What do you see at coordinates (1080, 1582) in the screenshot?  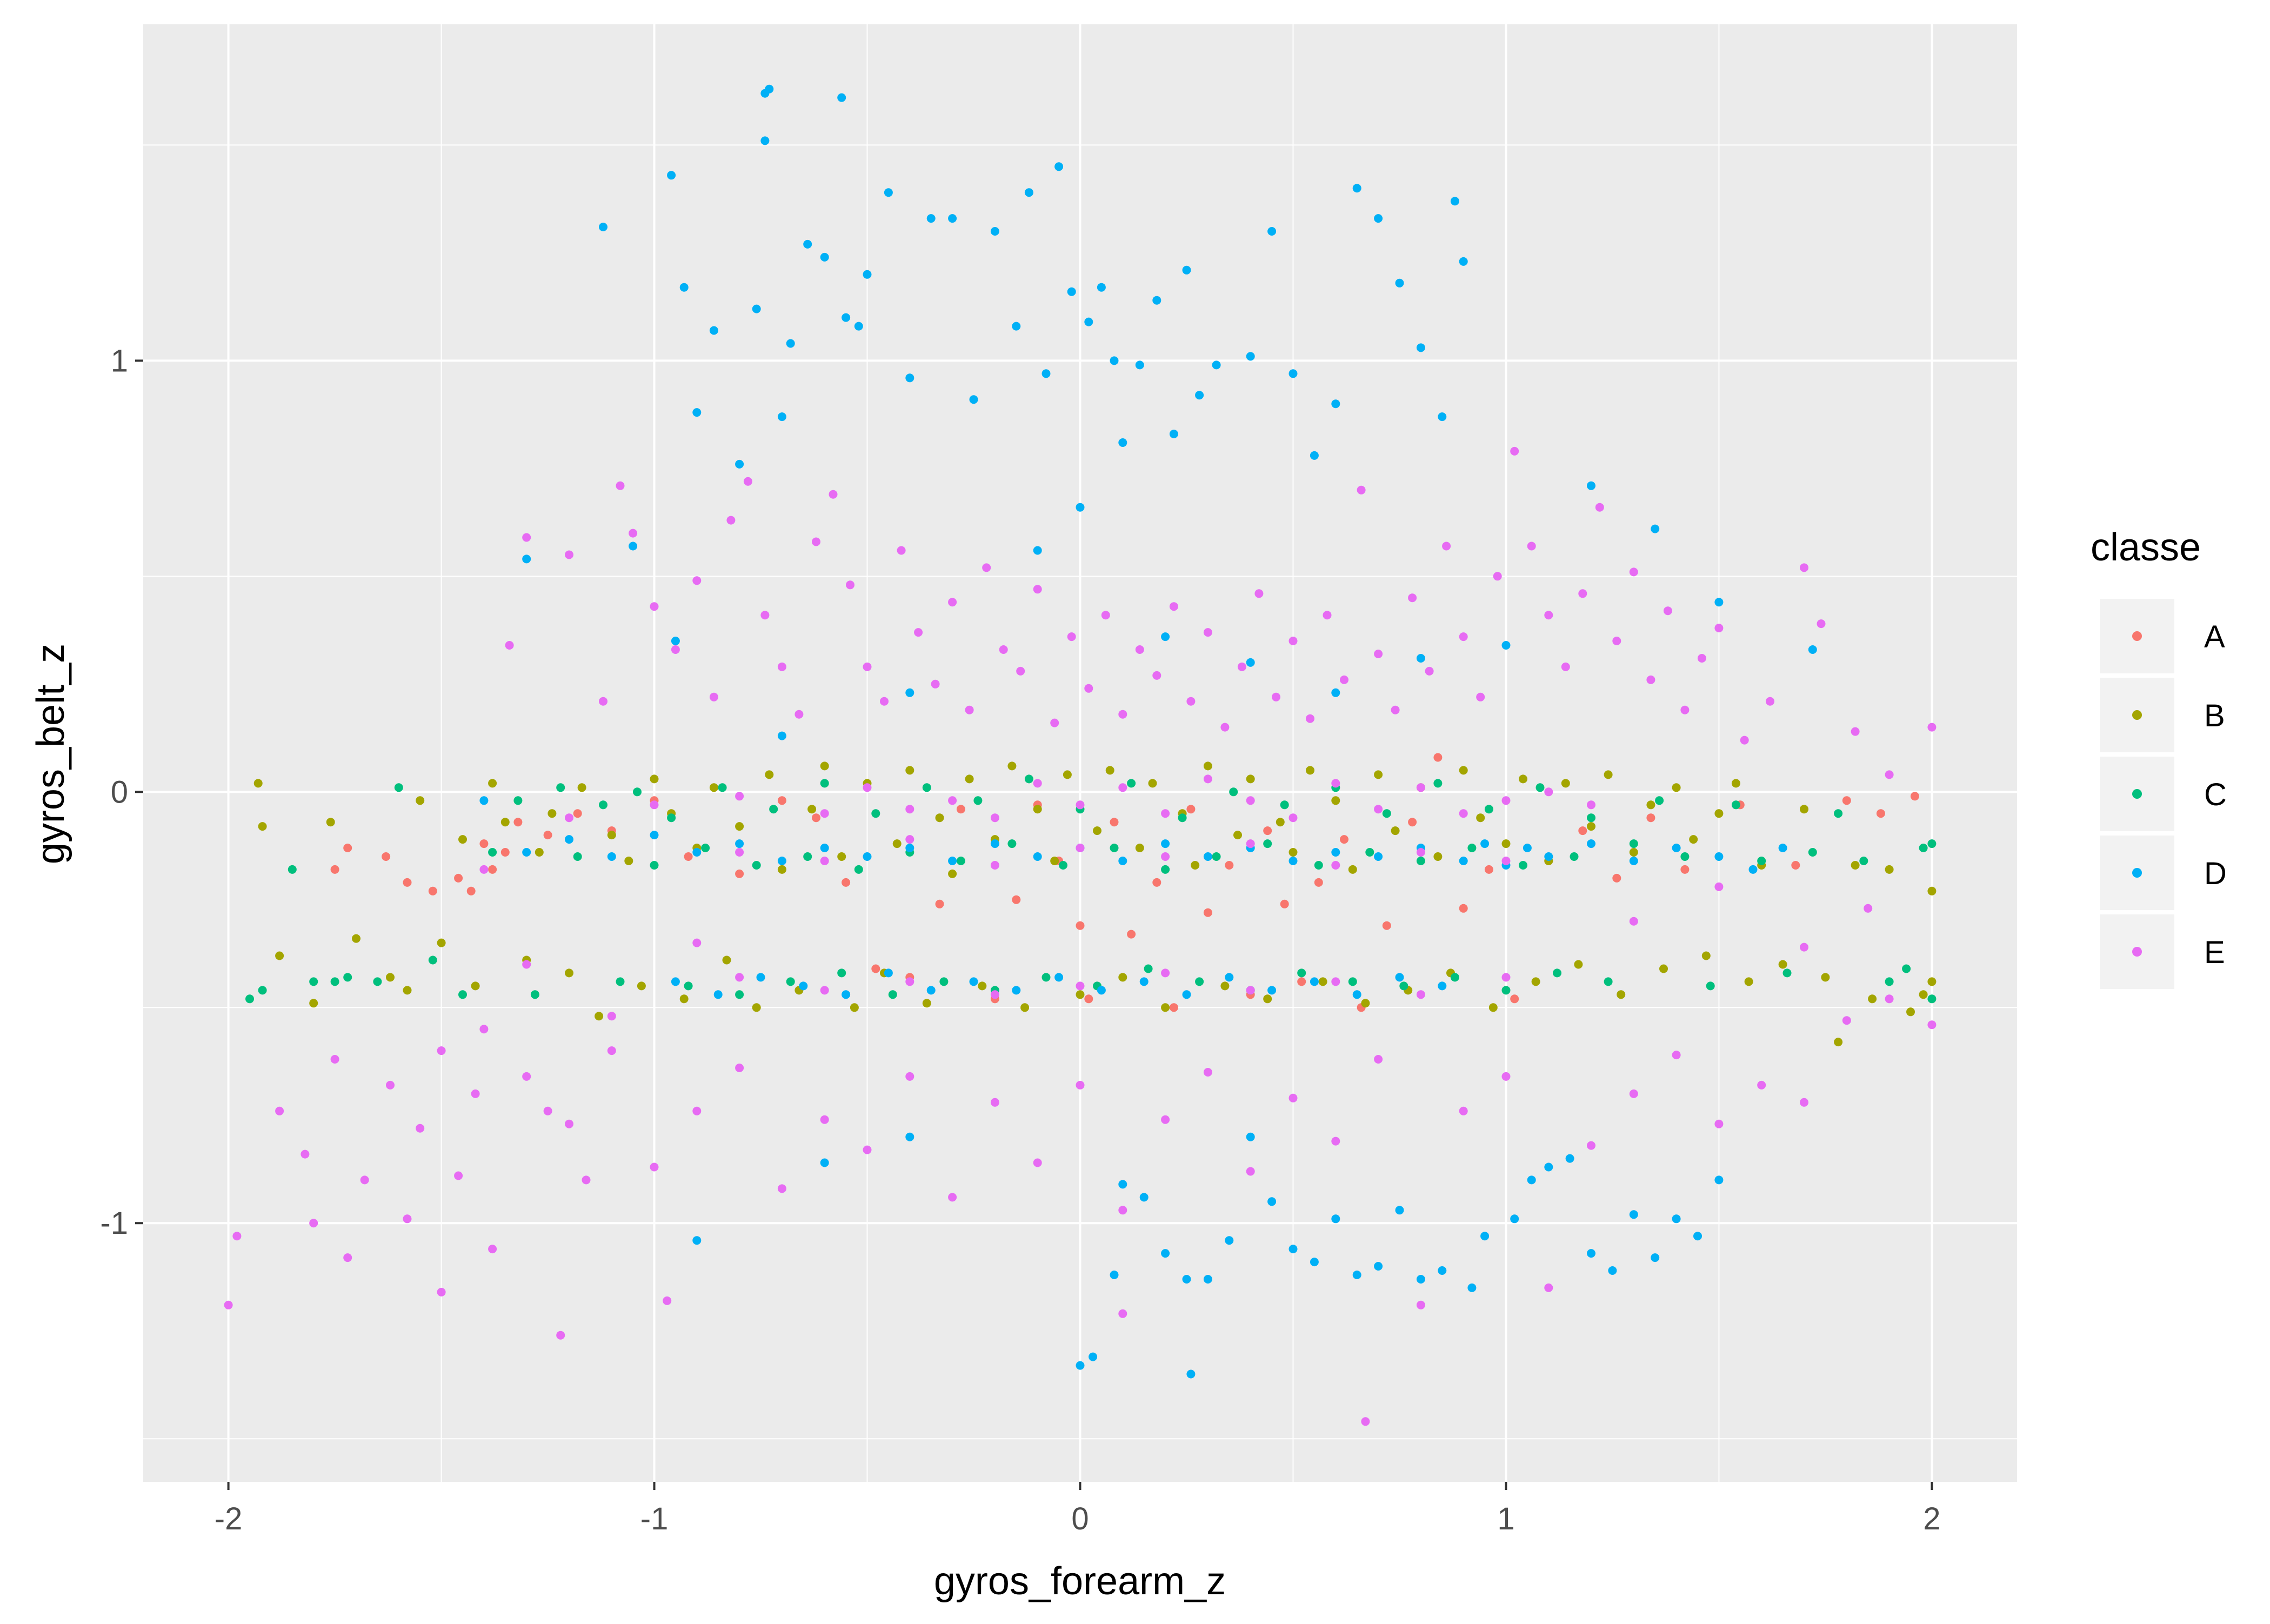 I see `x-axis-title: gyros_forearm_z` at bounding box center [1080, 1582].